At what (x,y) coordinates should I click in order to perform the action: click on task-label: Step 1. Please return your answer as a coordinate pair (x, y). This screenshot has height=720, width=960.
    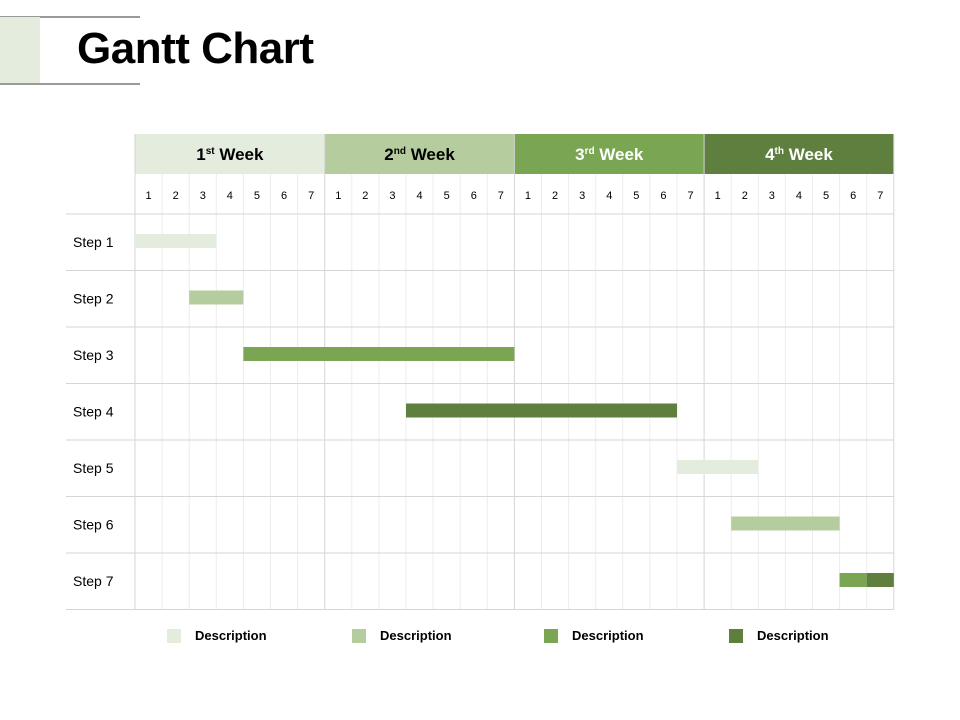
    Looking at the image, I should click on (93, 242).